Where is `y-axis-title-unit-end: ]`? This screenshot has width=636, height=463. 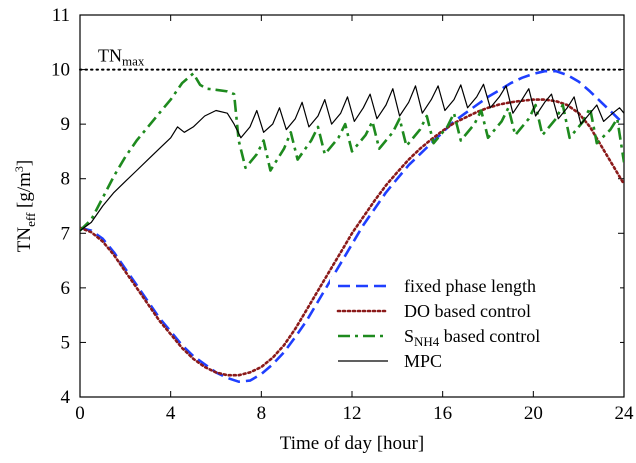
y-axis-title-unit-end: ] is located at coordinates (24, 163).